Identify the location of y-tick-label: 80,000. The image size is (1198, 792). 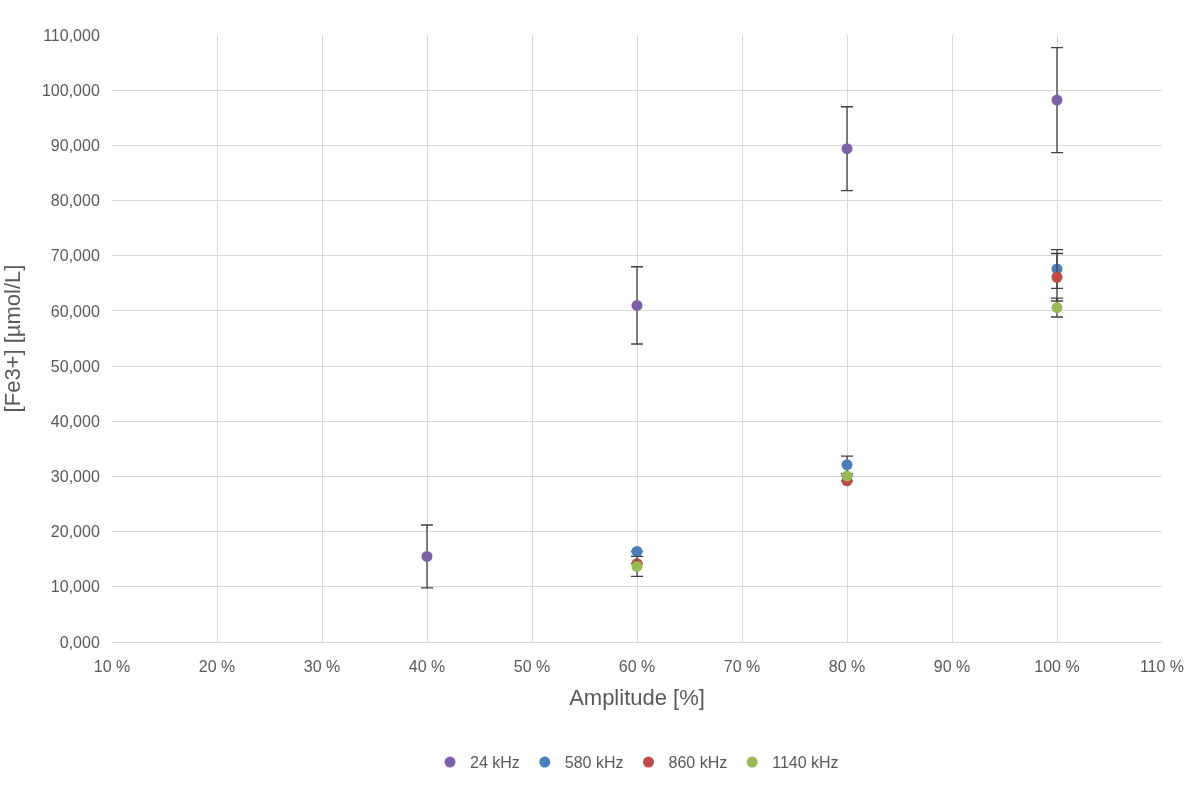
(75, 201).